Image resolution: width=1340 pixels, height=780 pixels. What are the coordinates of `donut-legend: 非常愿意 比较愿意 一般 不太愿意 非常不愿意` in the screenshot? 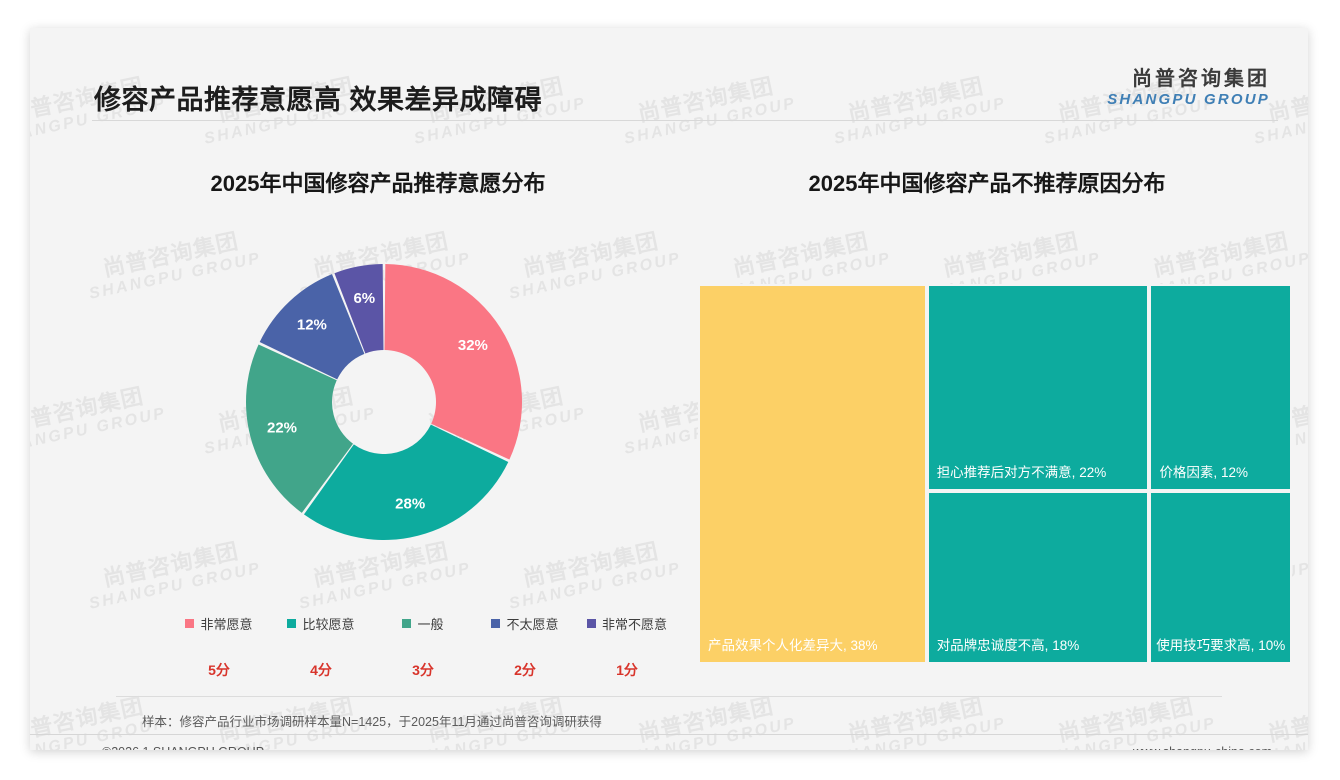 It's located at (423, 623).